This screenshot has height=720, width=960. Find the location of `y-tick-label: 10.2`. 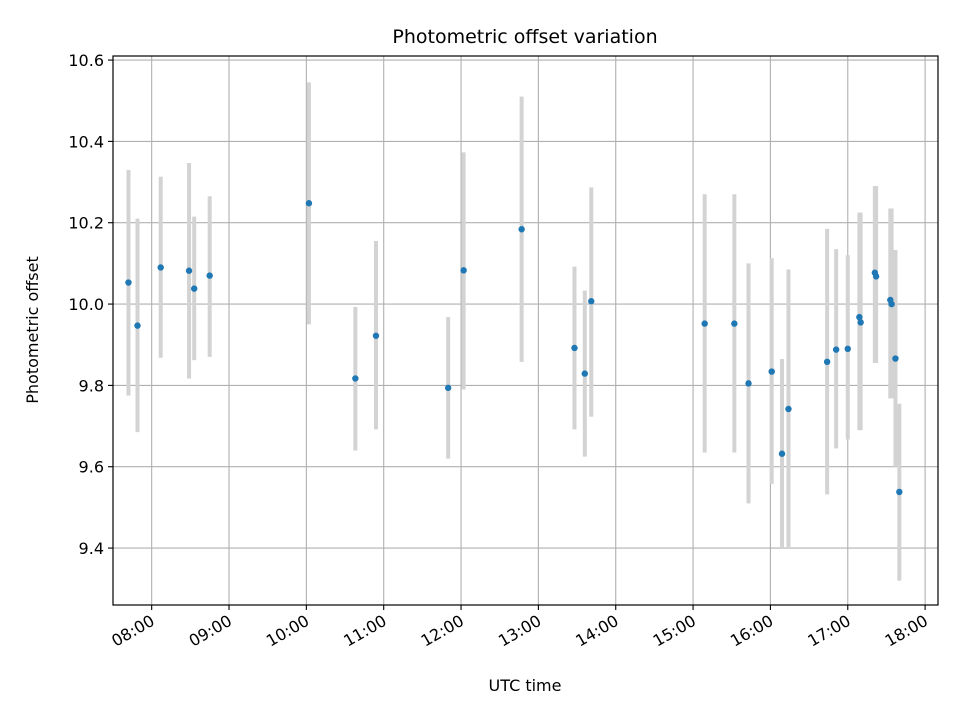

y-tick-label: 10.2 is located at coordinates (86, 223).